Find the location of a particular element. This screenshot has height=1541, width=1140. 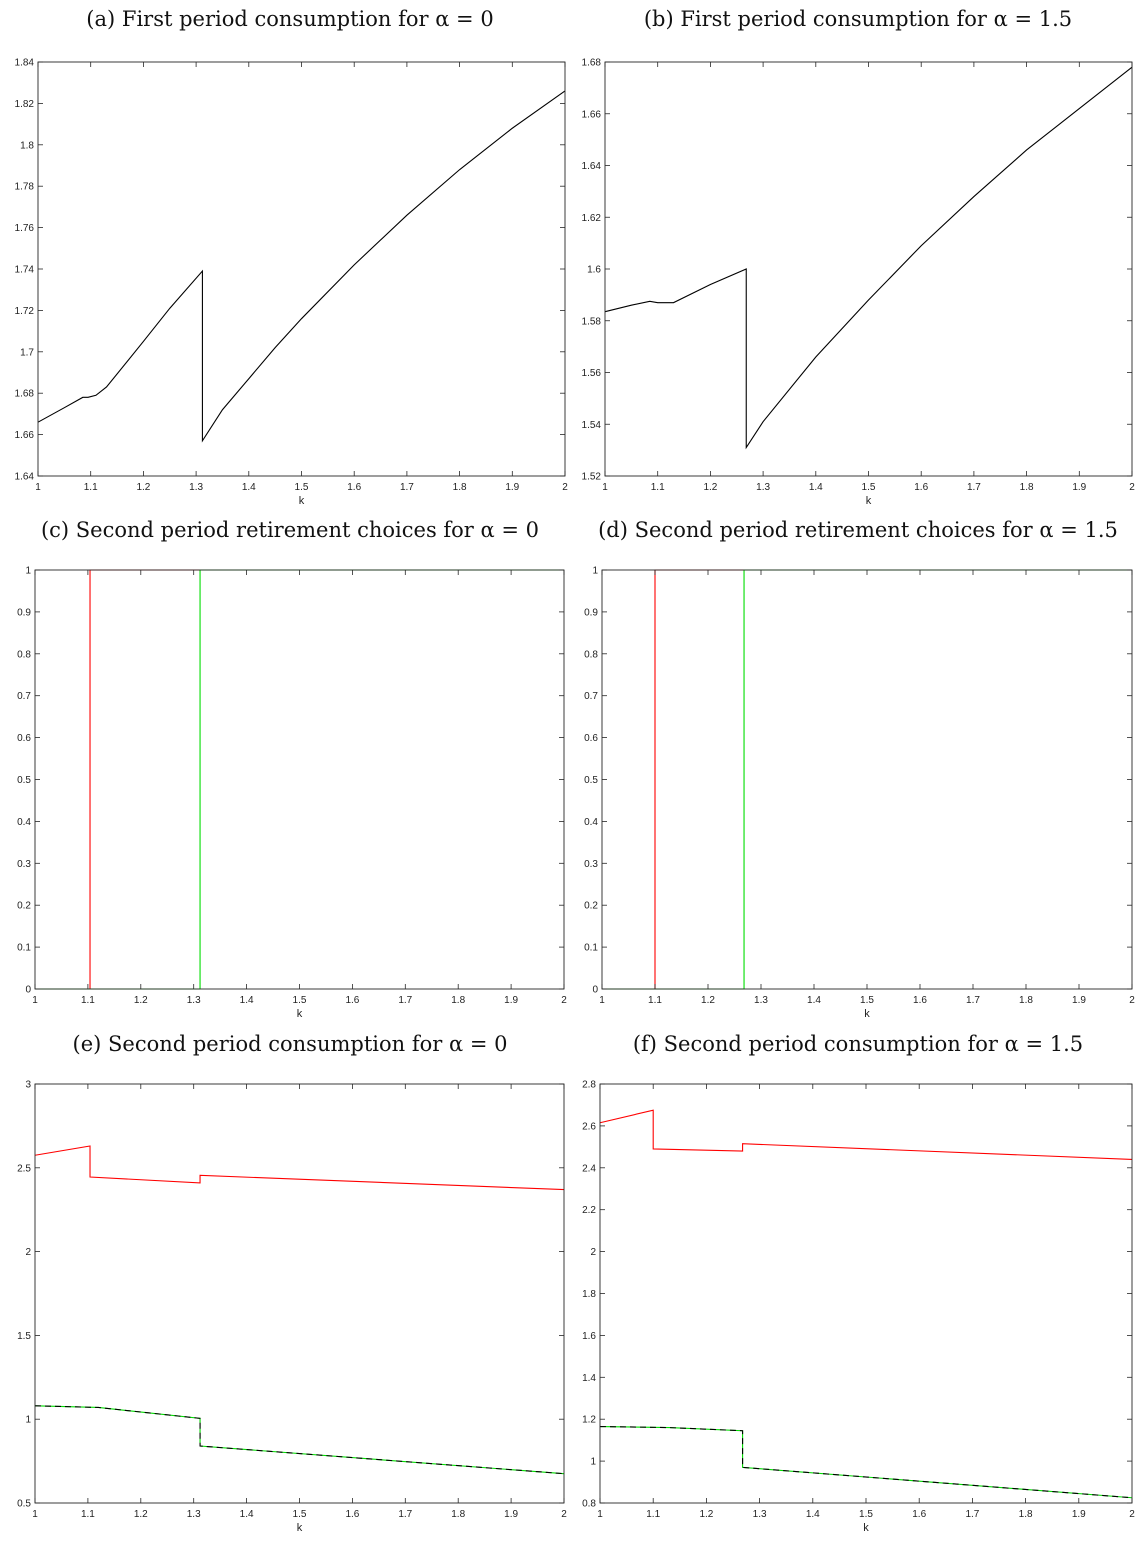

y-tick-label: 1.6 is located at coordinates (589, 1336).